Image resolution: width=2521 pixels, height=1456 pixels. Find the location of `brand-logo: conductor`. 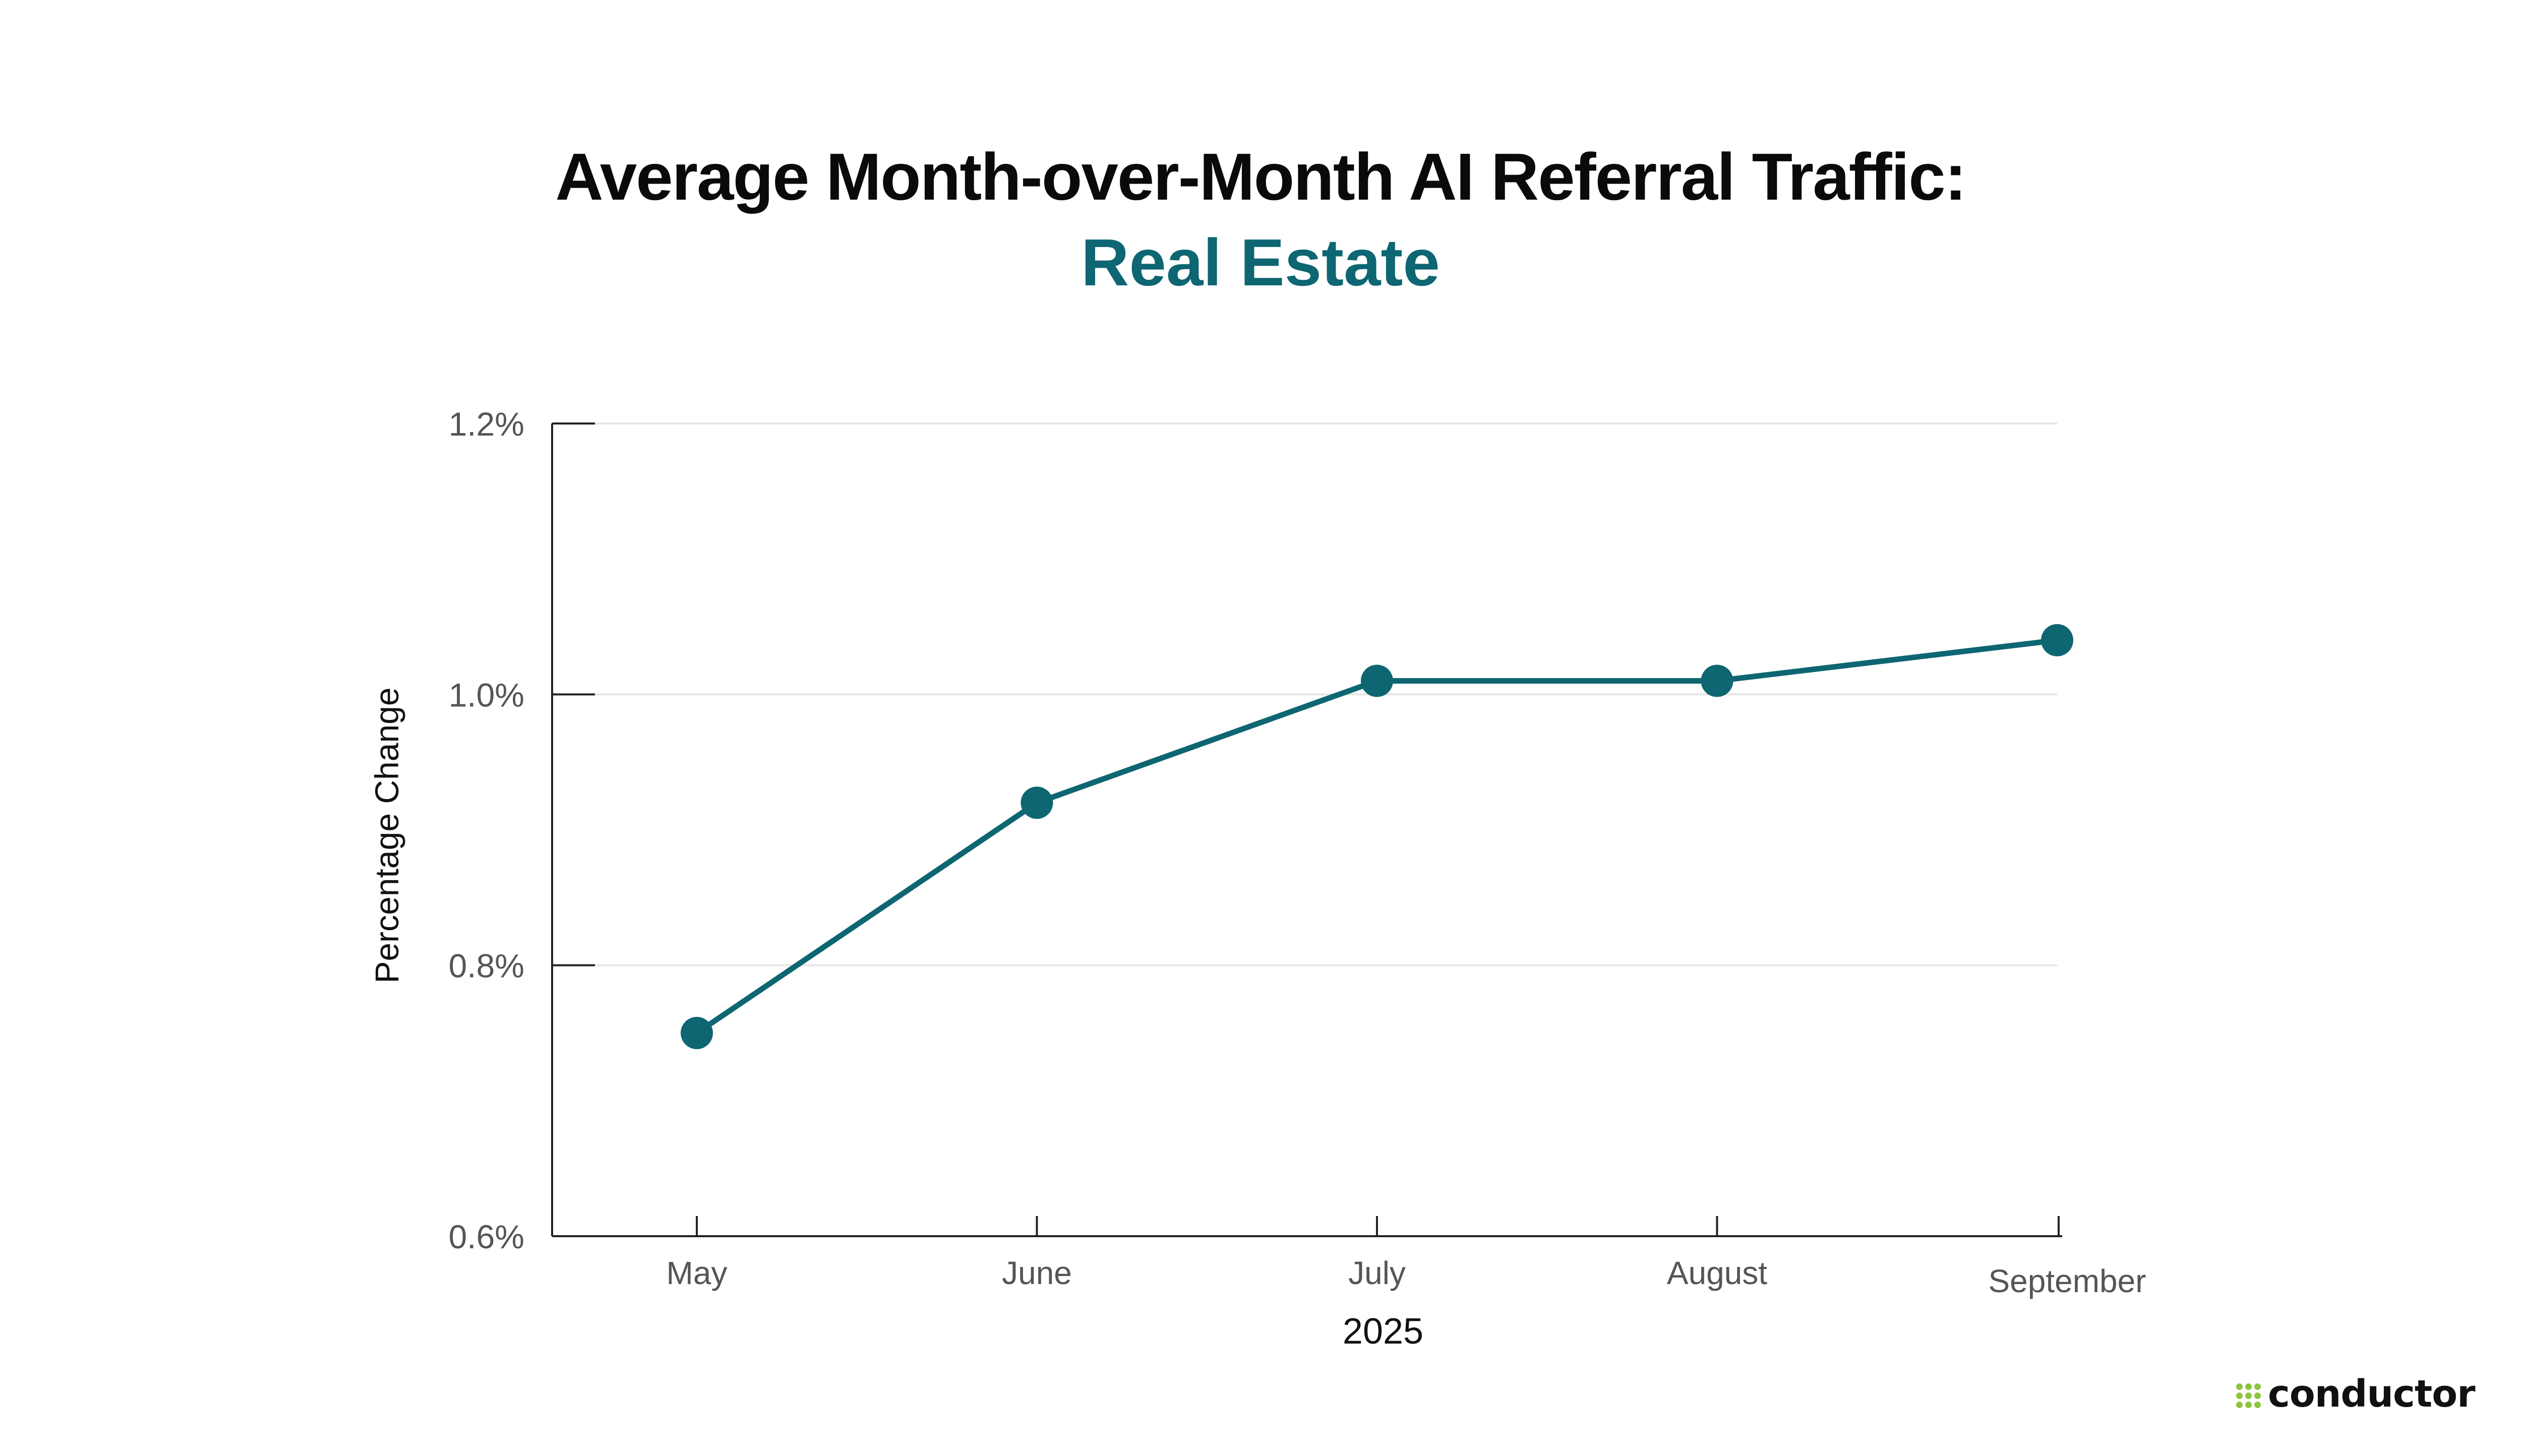

brand-logo: conductor is located at coordinates (2356, 1394).